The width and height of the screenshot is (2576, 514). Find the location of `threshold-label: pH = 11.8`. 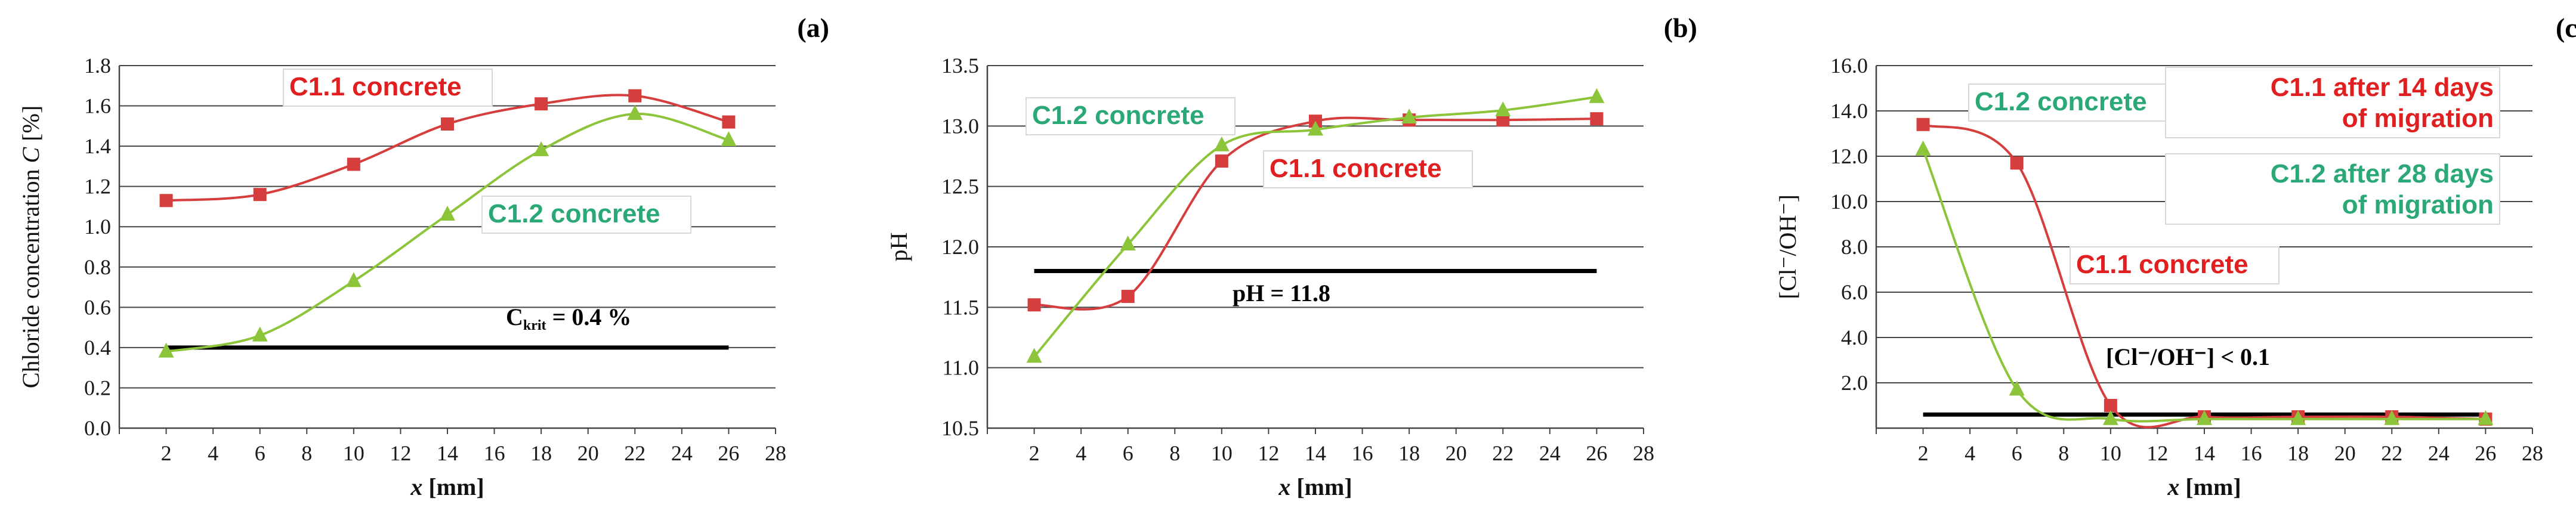

threshold-label: pH = 11.8 is located at coordinates (1281, 293).